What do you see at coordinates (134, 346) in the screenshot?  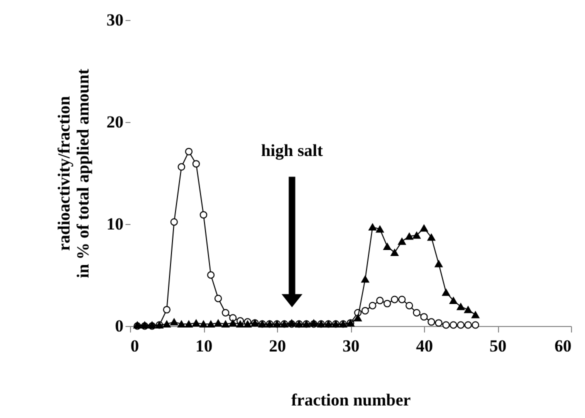 I see `x-tick-label: 0` at bounding box center [134, 346].